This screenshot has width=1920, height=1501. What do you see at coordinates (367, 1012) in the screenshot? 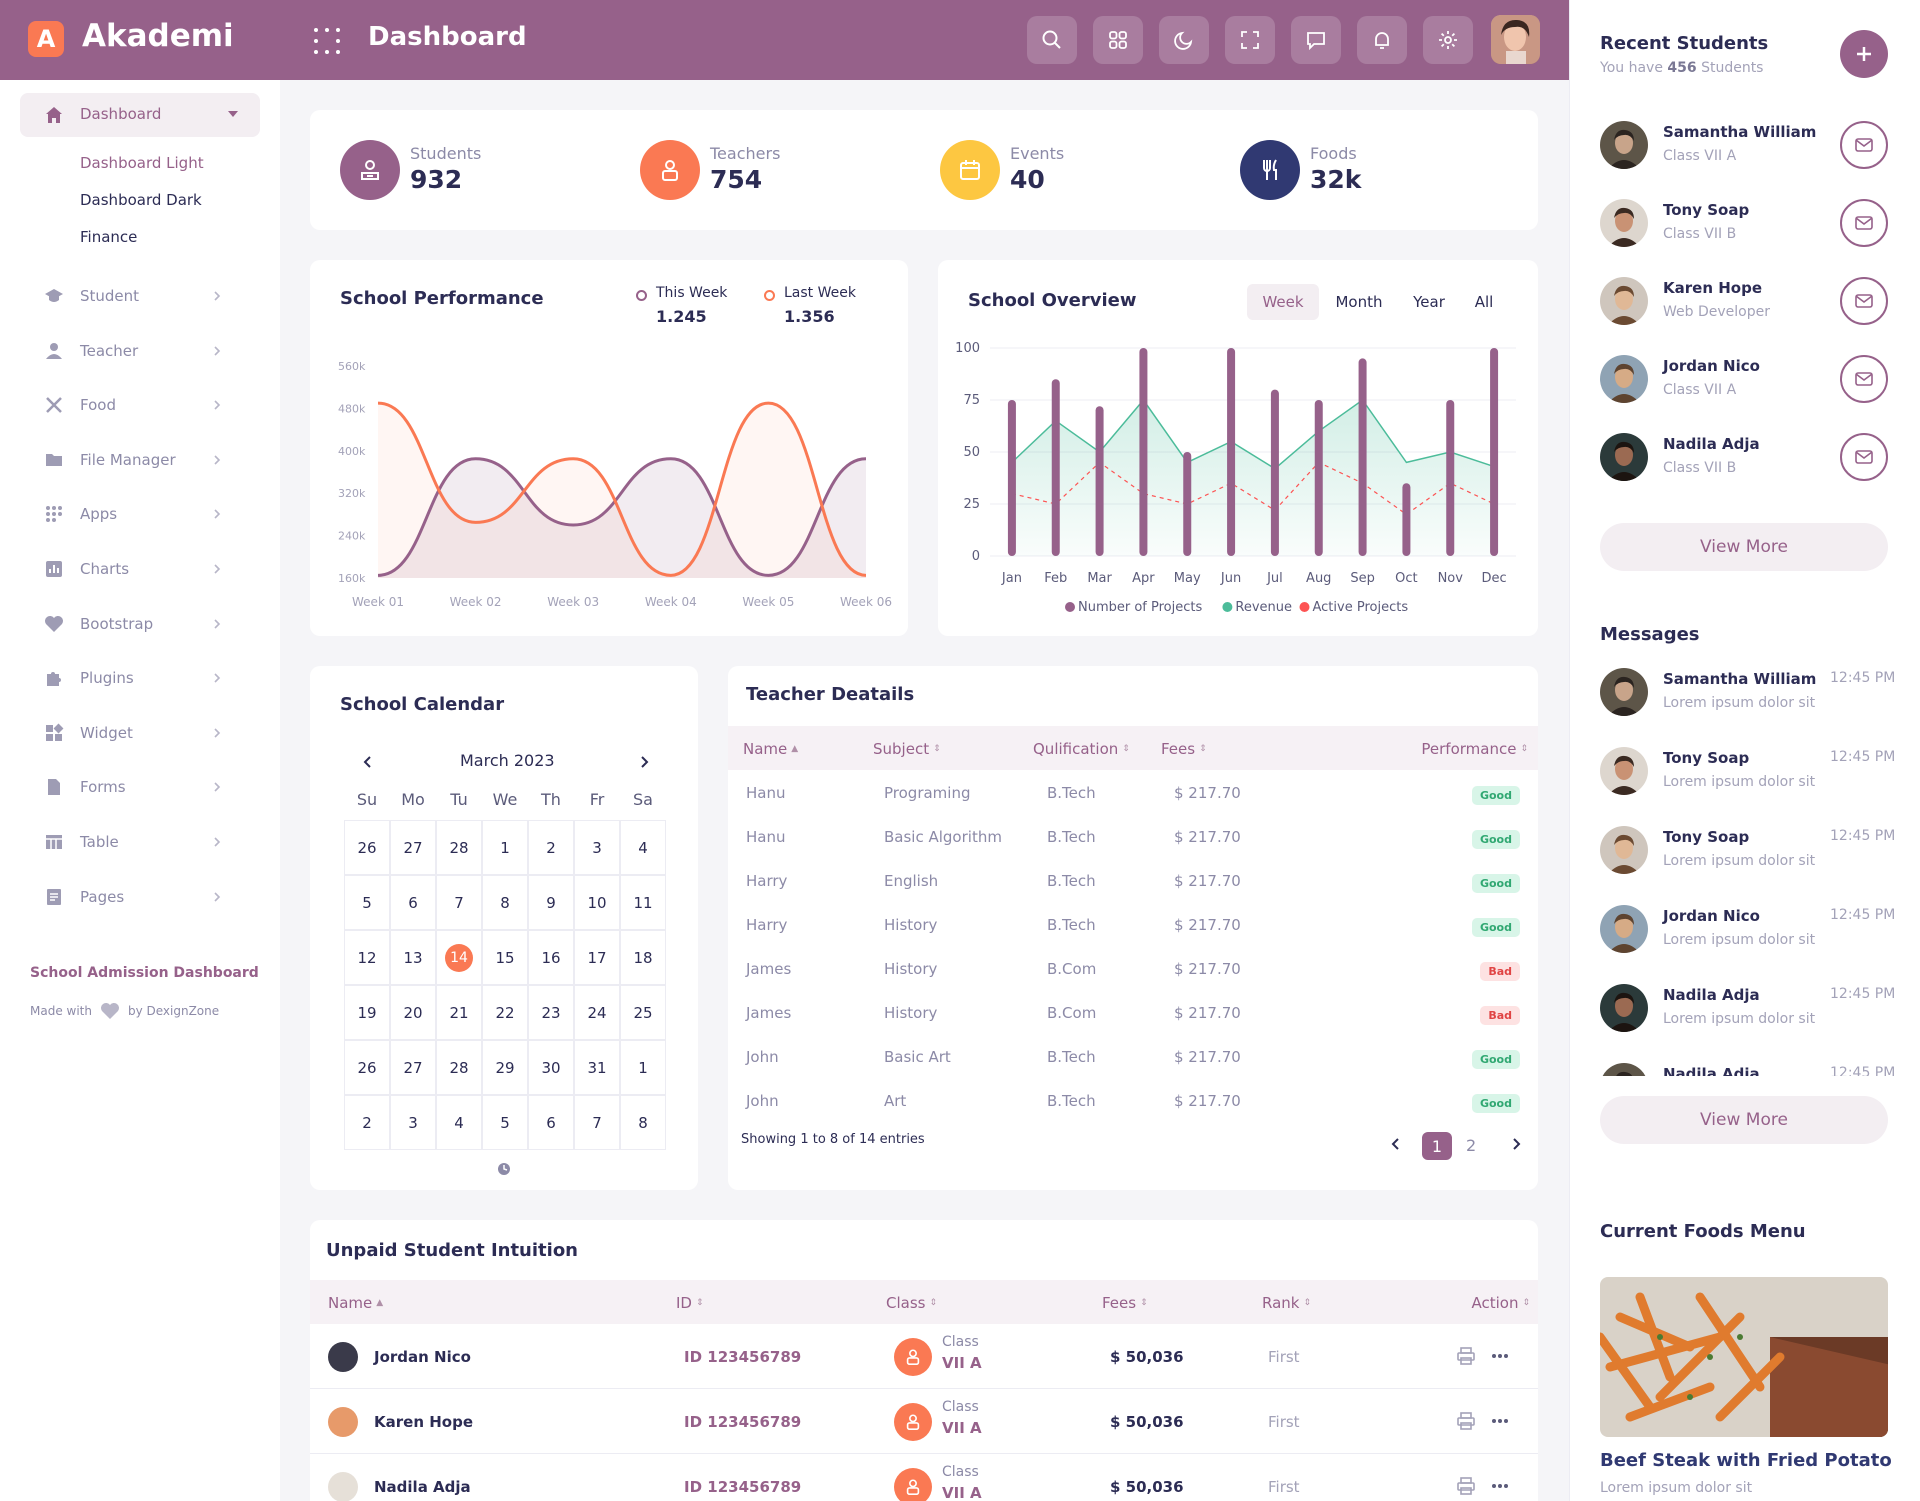
I see `calendar-day: 19` at bounding box center [367, 1012].